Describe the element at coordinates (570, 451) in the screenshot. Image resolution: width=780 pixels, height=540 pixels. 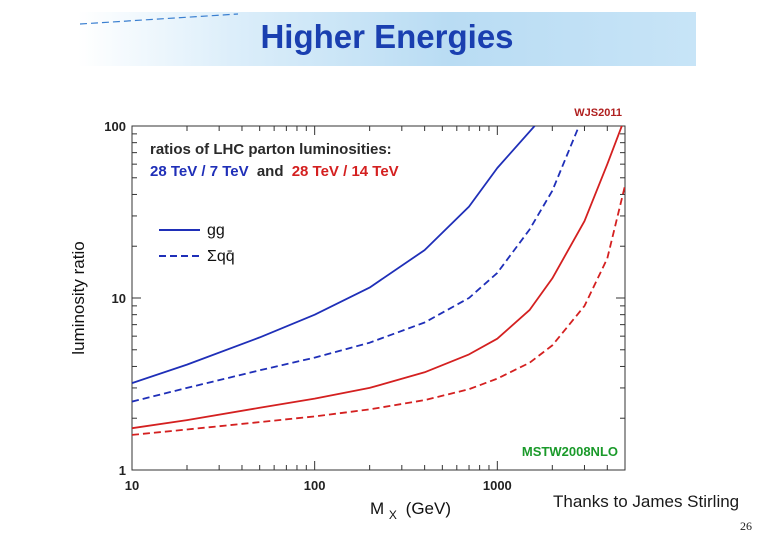
I see `chart-annotation: MSTW2008NLO` at that location.